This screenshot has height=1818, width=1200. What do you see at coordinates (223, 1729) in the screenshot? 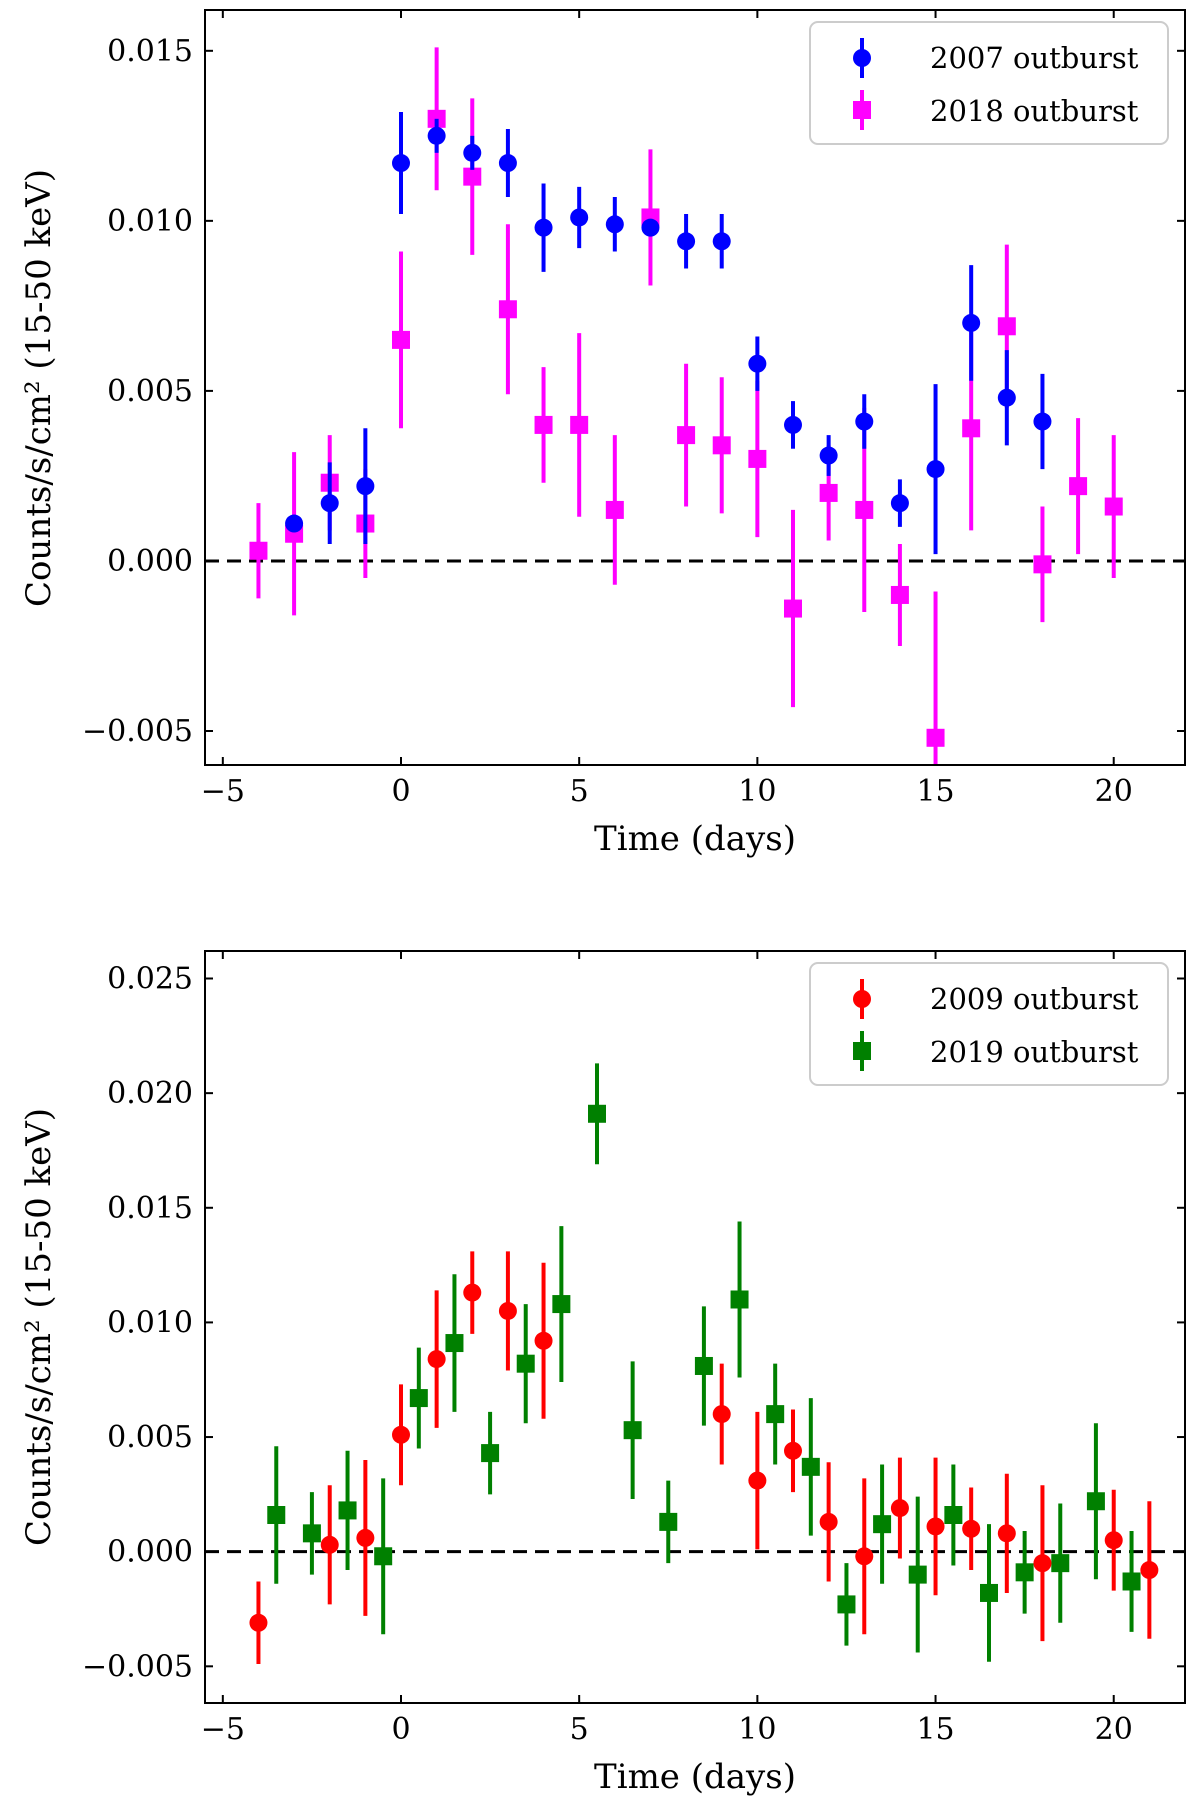
I see `x-tick-label: −5` at bounding box center [223, 1729].